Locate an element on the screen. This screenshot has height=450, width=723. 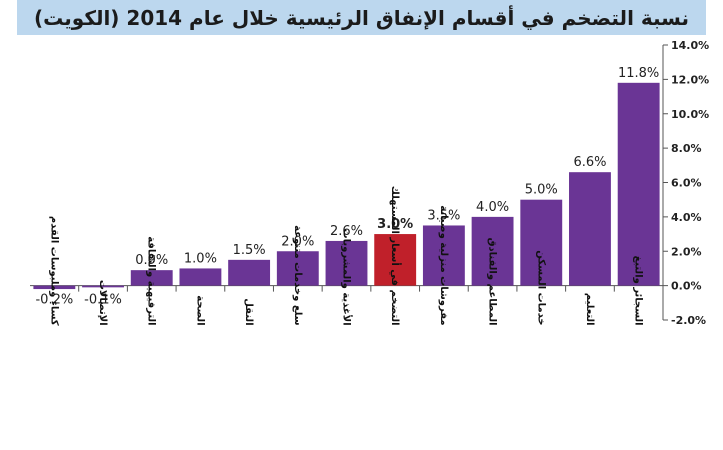
data-label: 3.0% is located at coordinates (395, 224).